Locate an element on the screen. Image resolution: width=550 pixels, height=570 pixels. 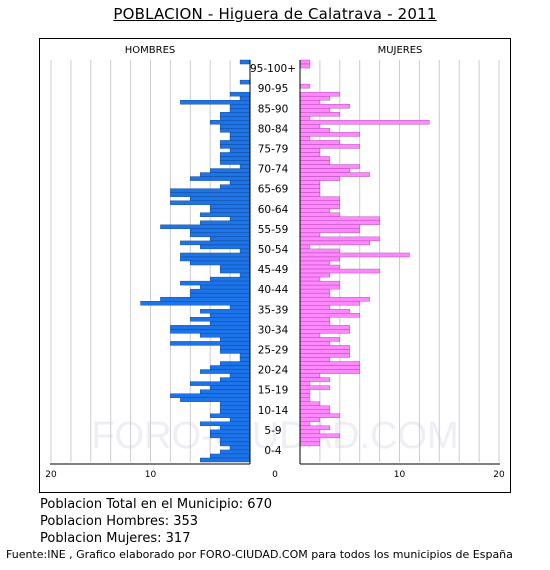
x-tick-label: 20 is located at coordinates (51, 475).